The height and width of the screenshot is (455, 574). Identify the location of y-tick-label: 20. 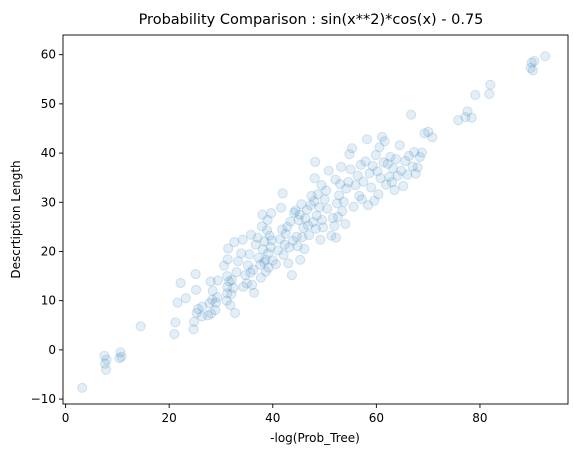
(48, 251).